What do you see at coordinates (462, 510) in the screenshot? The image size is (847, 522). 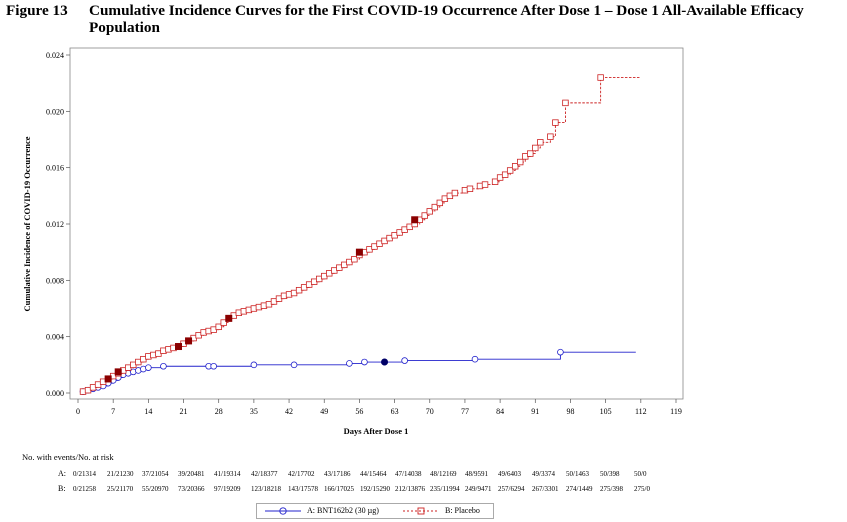 I see `legend-b-label: B: Placebo` at bounding box center [462, 510].